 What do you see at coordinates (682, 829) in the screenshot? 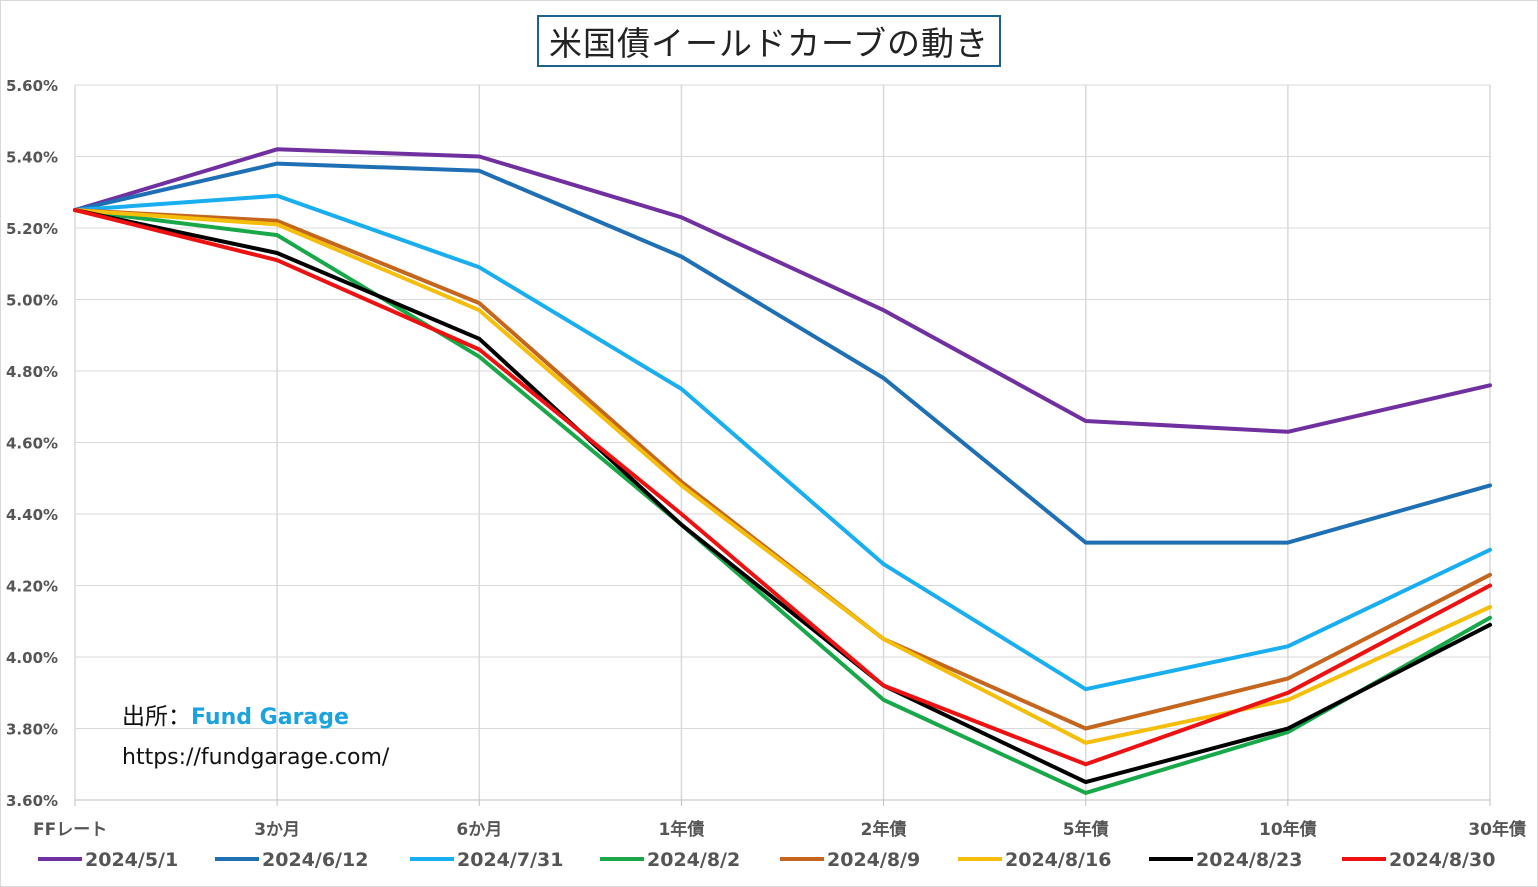
I see `x-tick-label: 1年債` at bounding box center [682, 829].